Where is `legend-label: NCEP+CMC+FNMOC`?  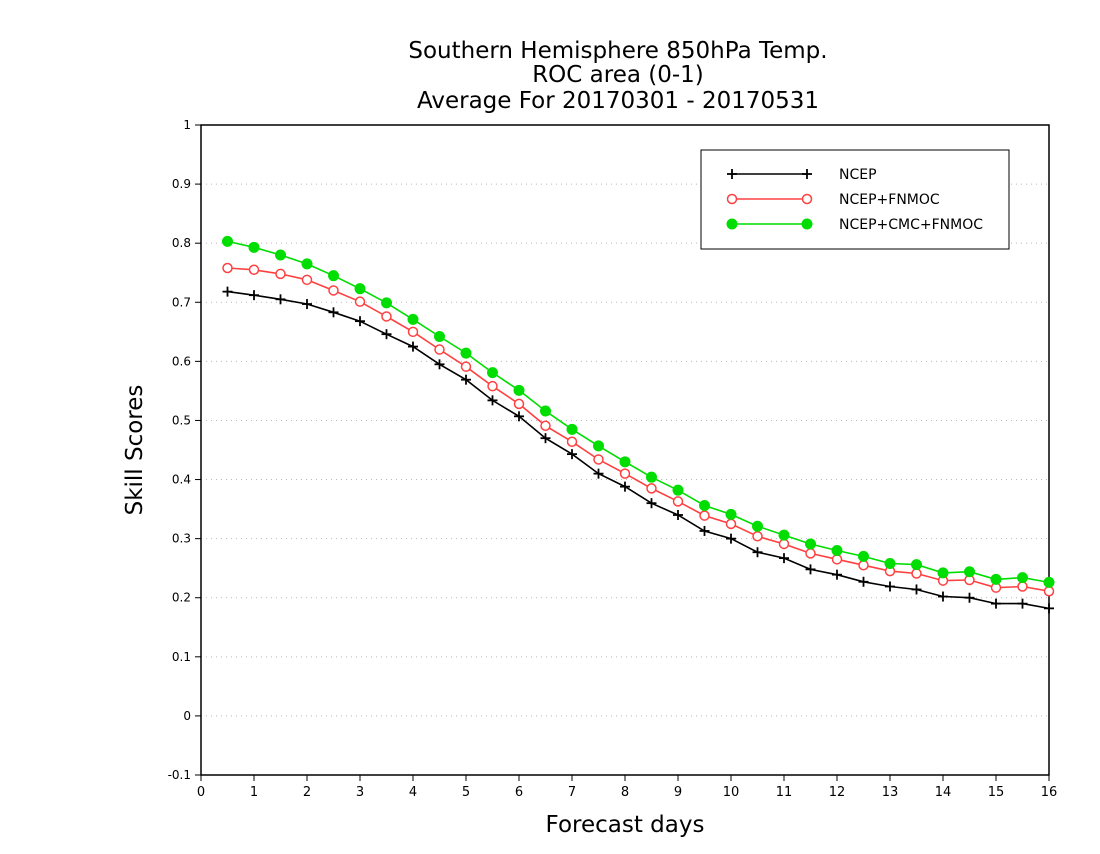
legend-label: NCEP+CMC+FNMOC is located at coordinates (911, 225).